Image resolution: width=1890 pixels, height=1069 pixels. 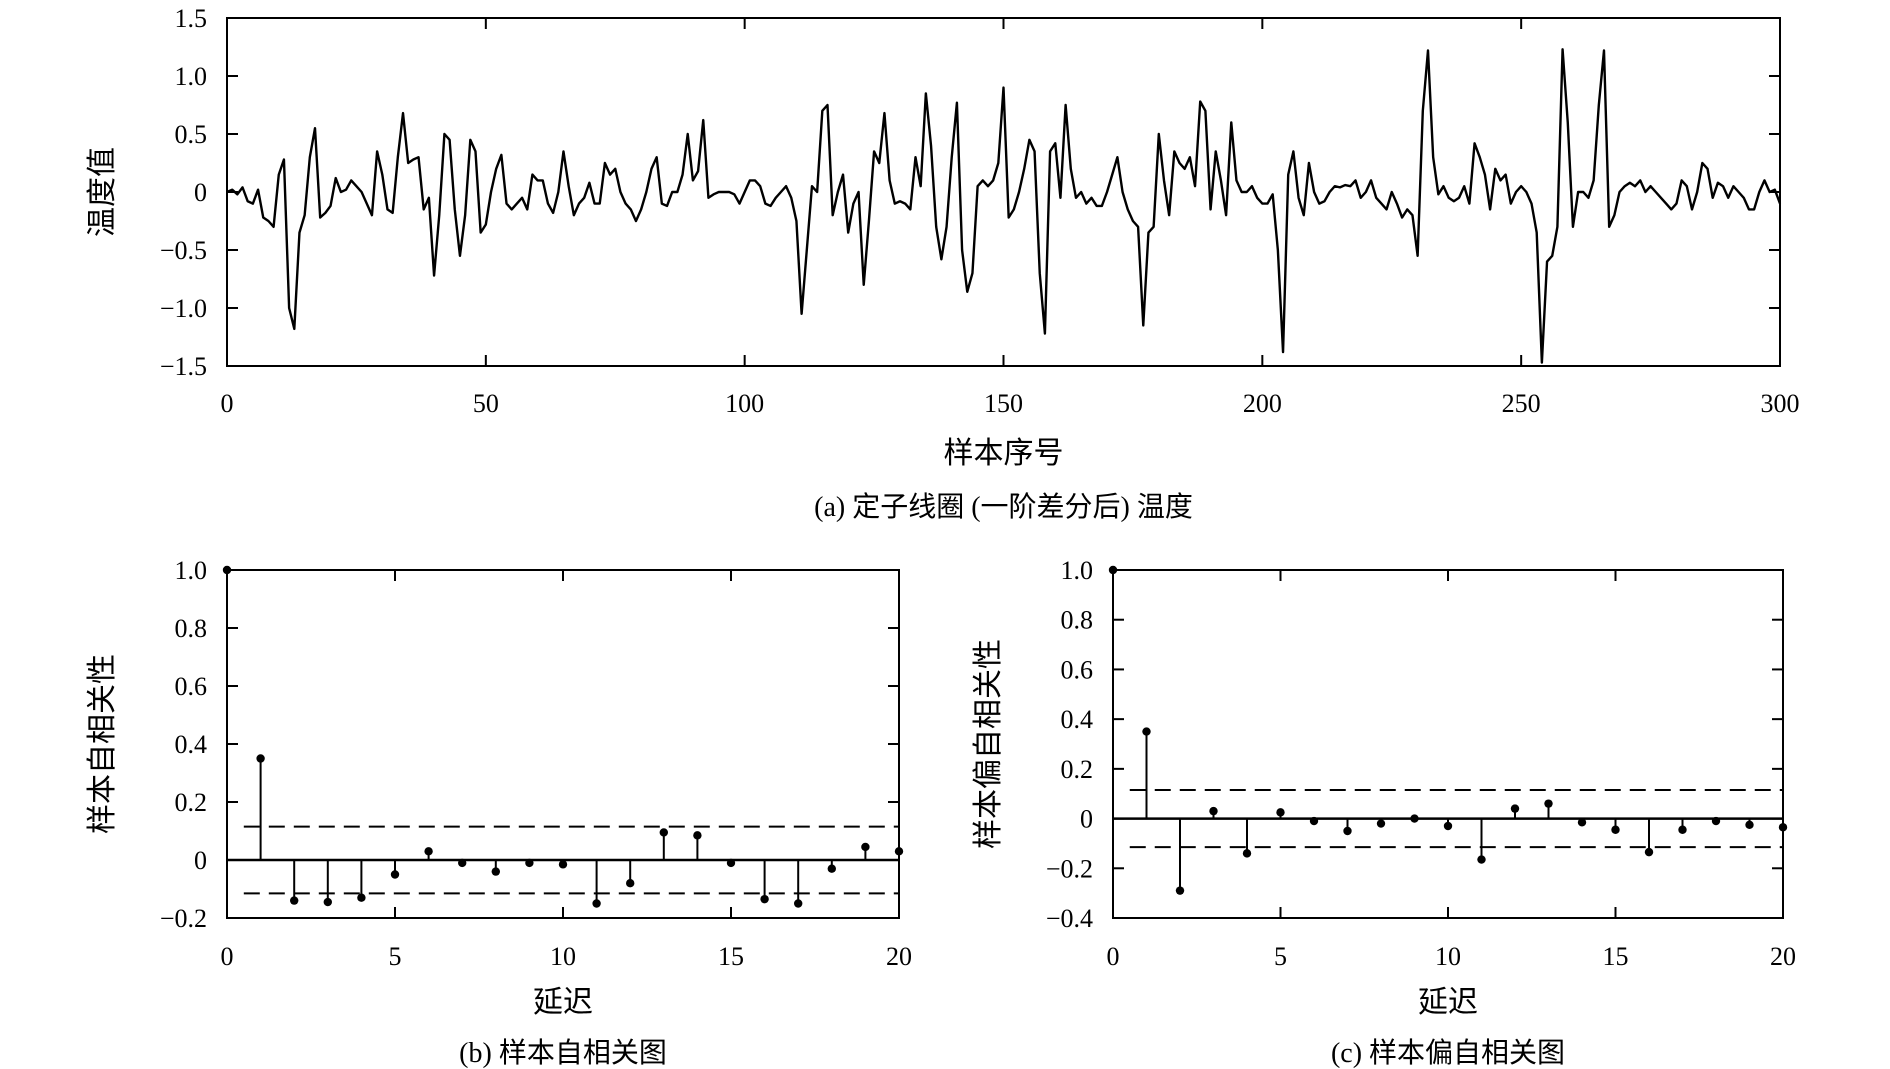 What do you see at coordinates (1448, 1053) in the screenshot?
I see `panel-caption: (c) 样本偏自相关图` at bounding box center [1448, 1053].